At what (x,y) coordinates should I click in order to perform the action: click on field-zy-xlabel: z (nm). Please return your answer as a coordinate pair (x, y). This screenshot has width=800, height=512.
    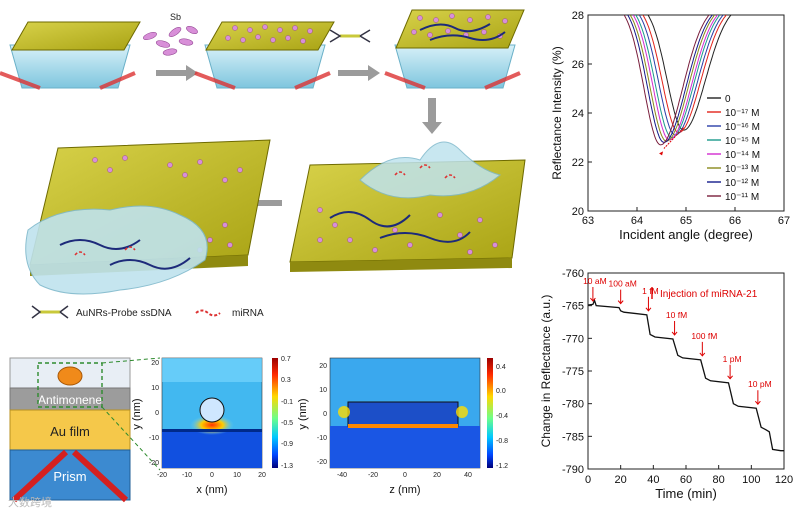
    Looking at the image, I should click on (404, 490).